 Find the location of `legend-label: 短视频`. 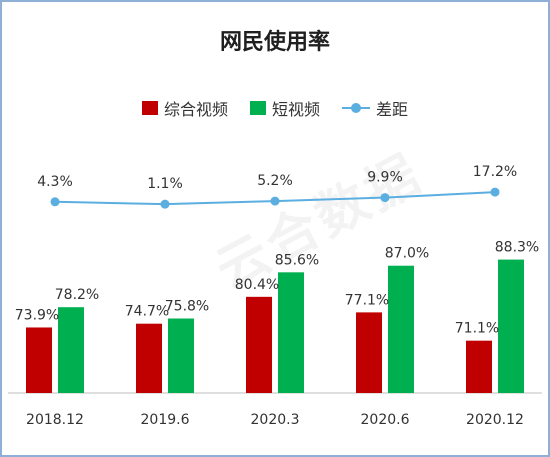

legend-label: 短视频 is located at coordinates (295, 109).